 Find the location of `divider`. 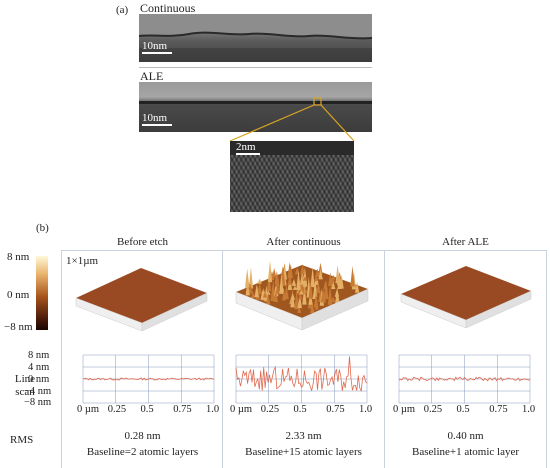

divider is located at coordinates (255, 67).